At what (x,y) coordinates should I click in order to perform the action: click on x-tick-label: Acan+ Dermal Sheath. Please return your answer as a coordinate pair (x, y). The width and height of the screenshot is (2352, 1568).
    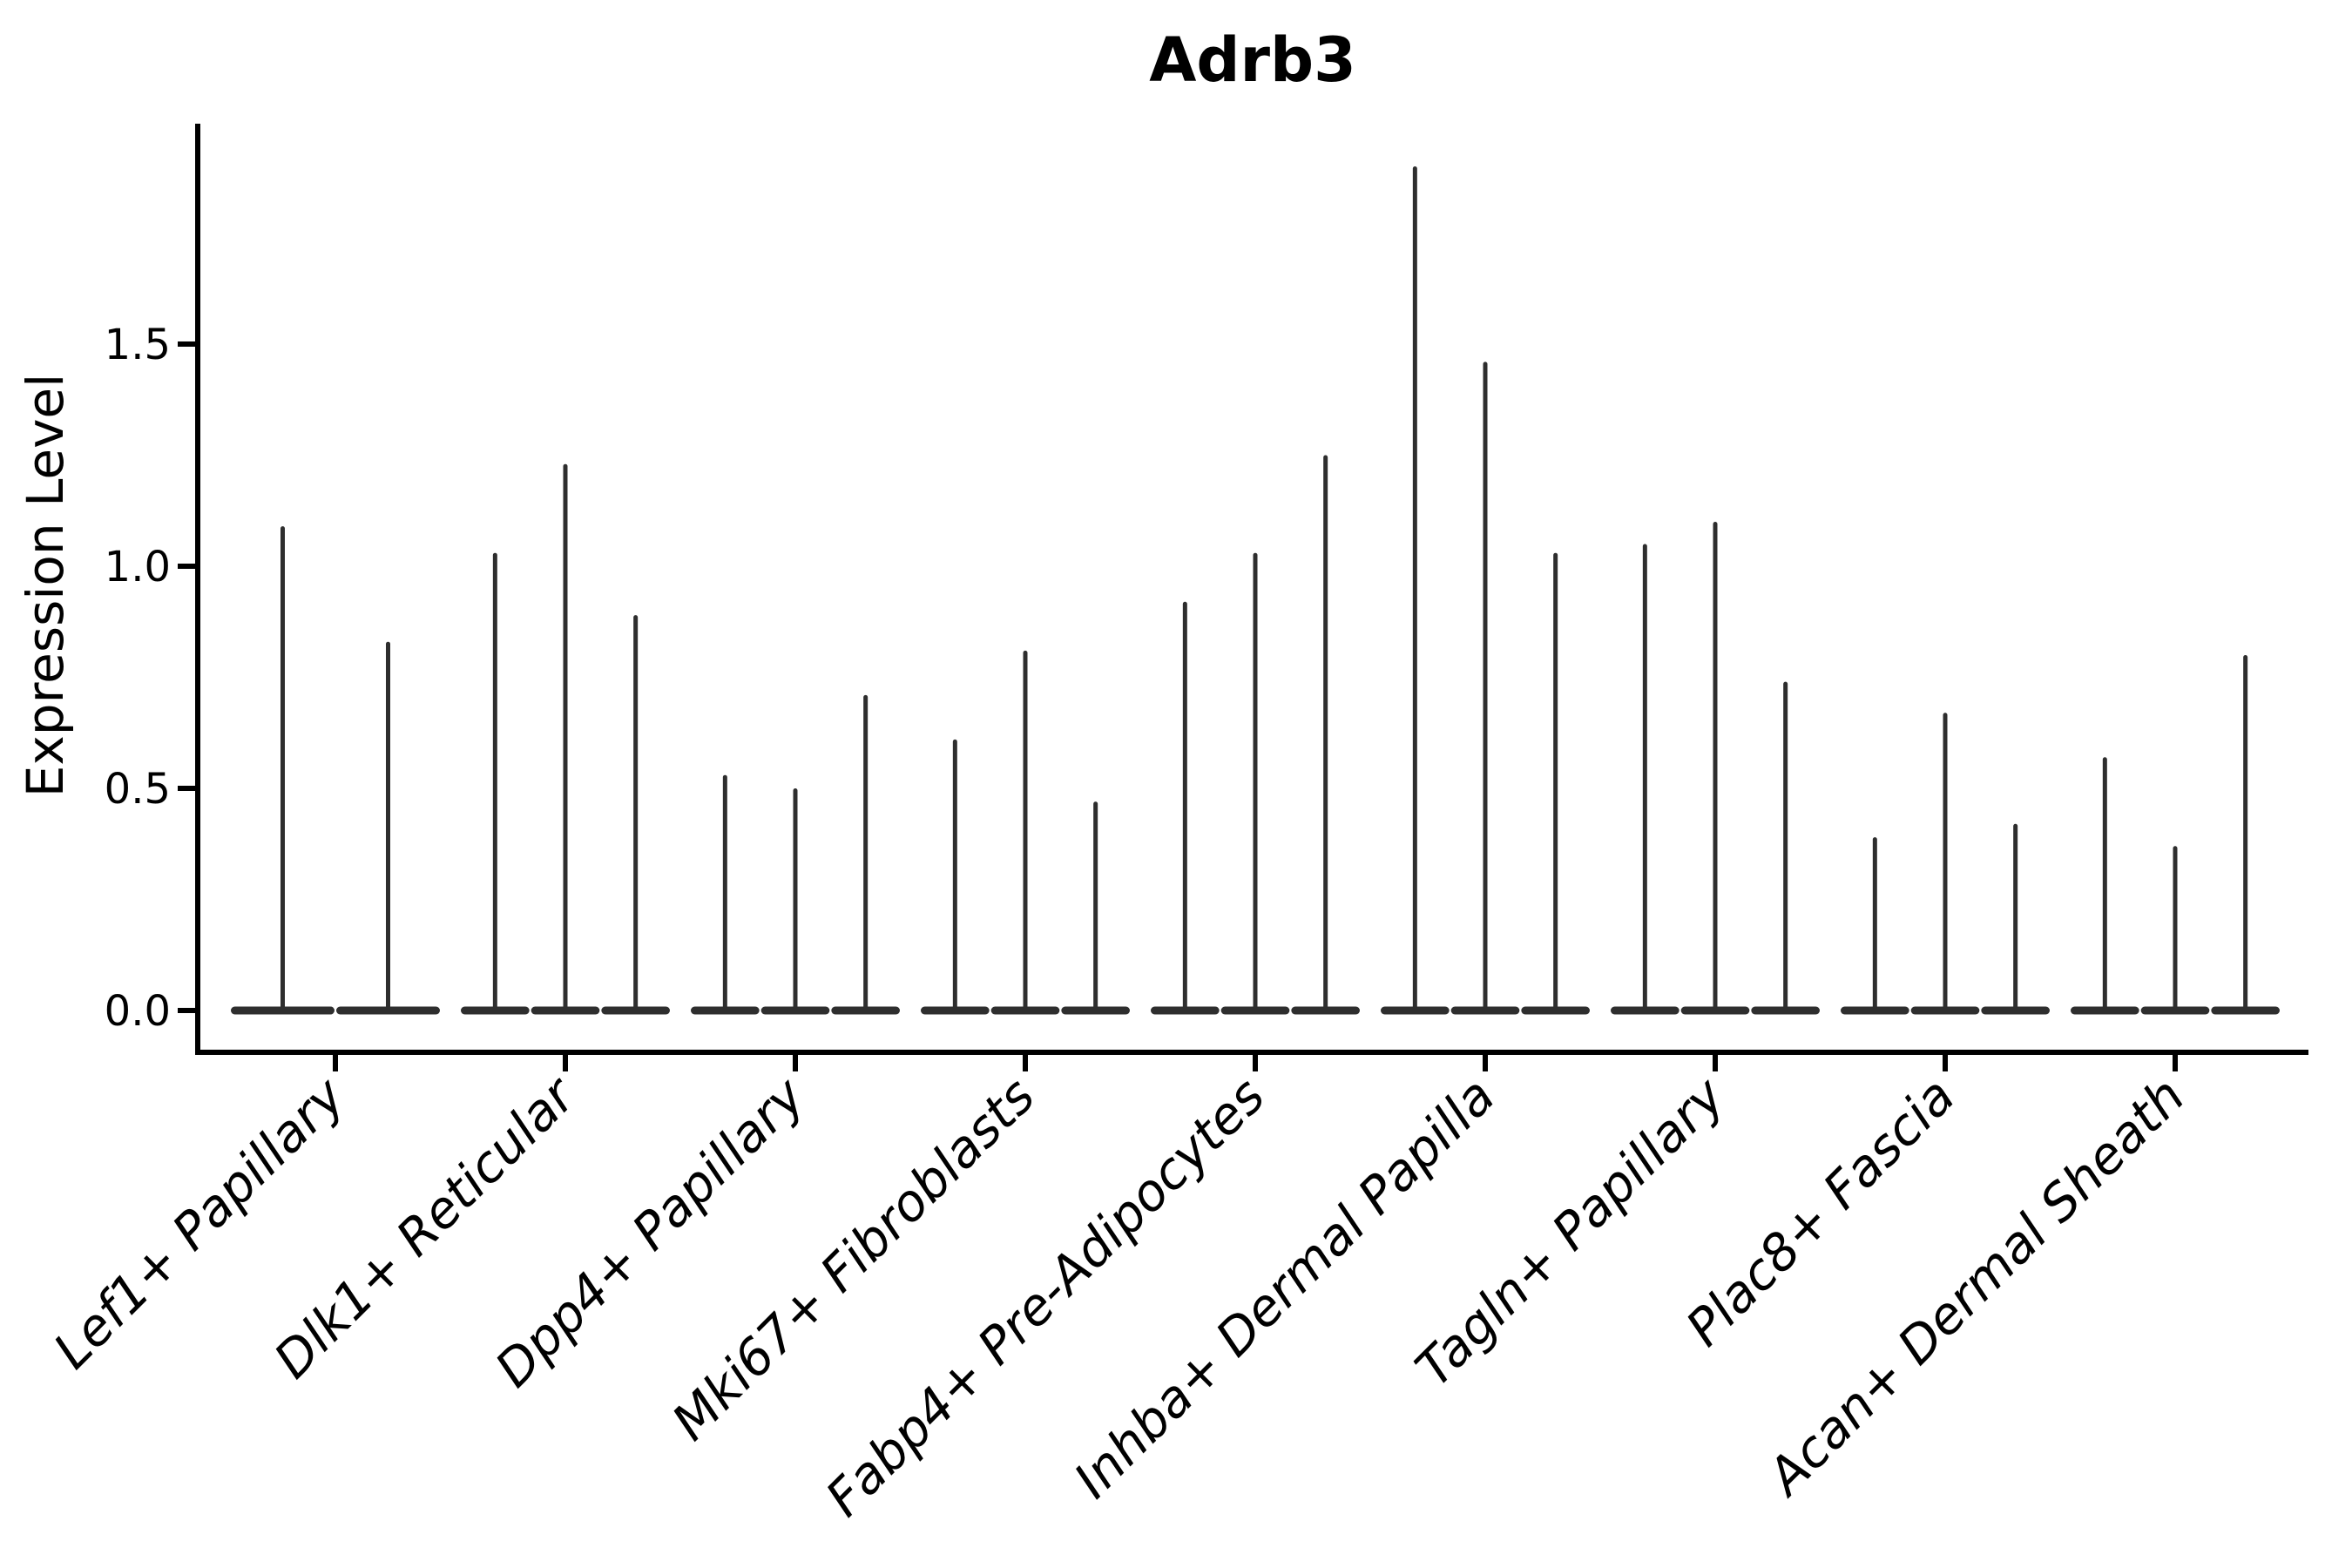
    Looking at the image, I should click on (1975, 1287).